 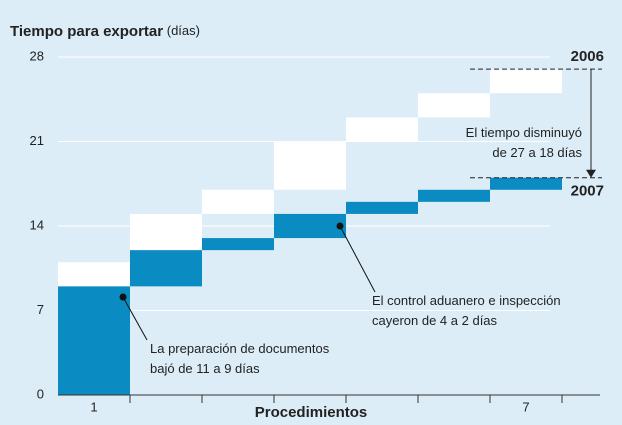 I want to click on annotation-line: La preparación de documentos, so click(x=240, y=348).